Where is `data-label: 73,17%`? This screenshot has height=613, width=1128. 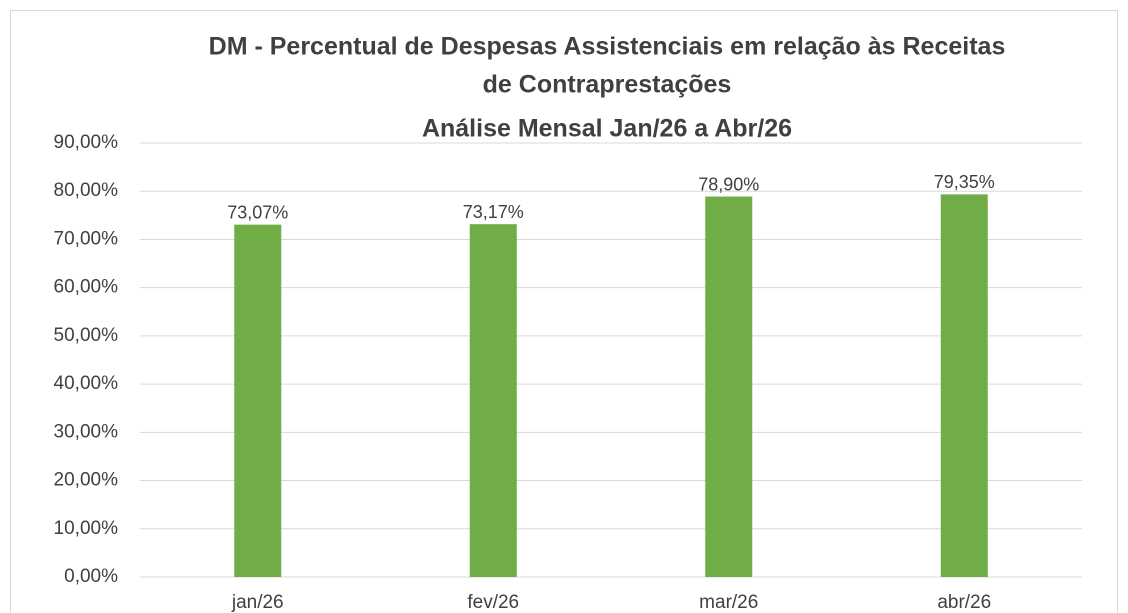
data-label: 73,17% is located at coordinates (493, 212).